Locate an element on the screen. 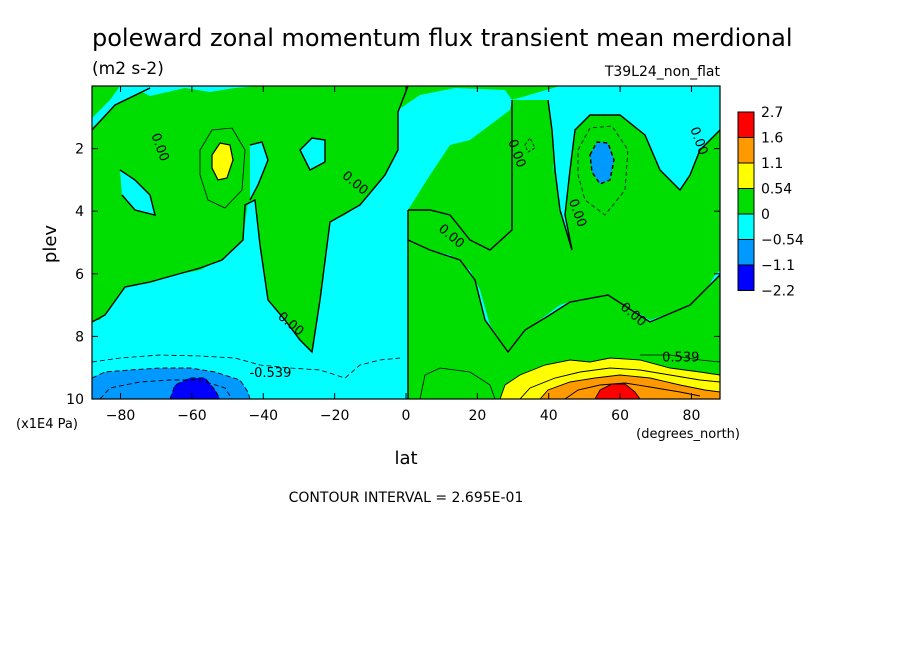 The height and width of the screenshot is (654, 904). x-axis-title: lat is located at coordinates (405, 458).